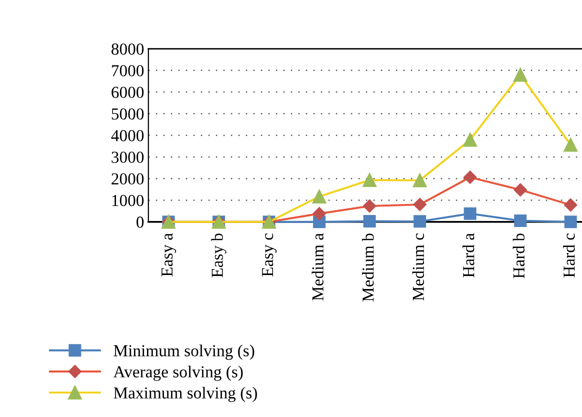 This screenshot has height=417, width=582. What do you see at coordinates (128, 92) in the screenshot?
I see `y-tick-label: 6000` at bounding box center [128, 92].